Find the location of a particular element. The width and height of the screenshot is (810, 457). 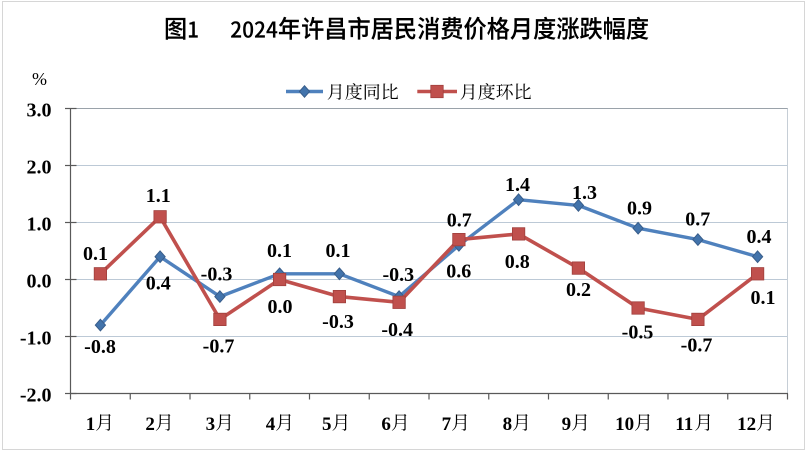

svg-text: 10 is located at coordinates (624, 424).